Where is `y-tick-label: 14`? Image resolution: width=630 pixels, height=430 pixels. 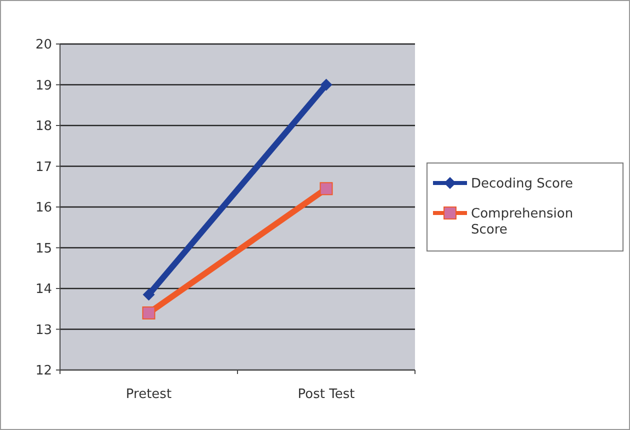
y-tick-label: 14 is located at coordinates (43, 290).